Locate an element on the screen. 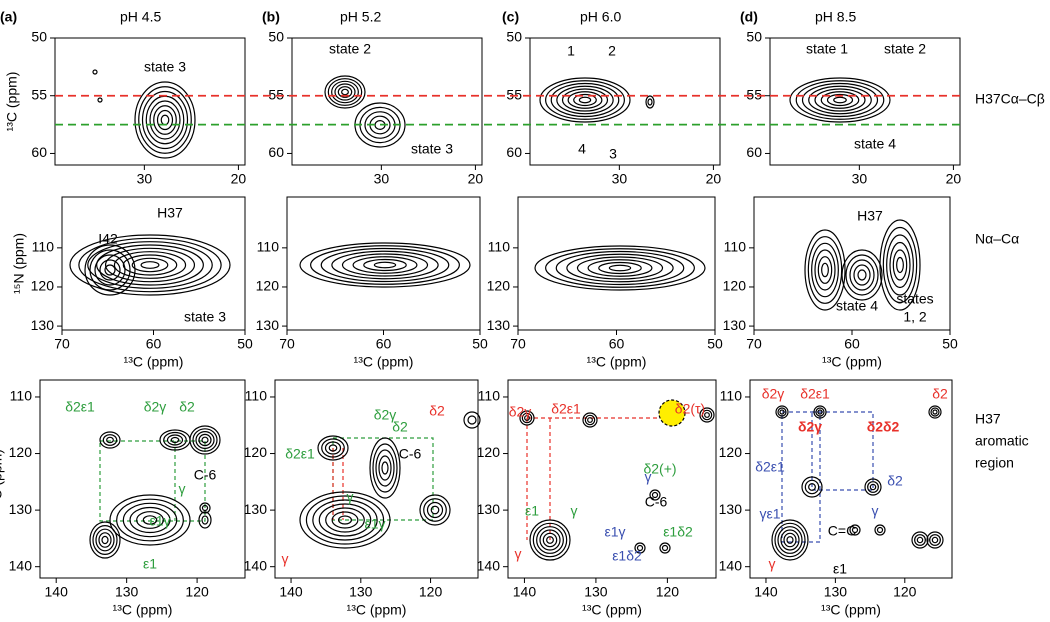  annotation: state 1 is located at coordinates (827, 49).